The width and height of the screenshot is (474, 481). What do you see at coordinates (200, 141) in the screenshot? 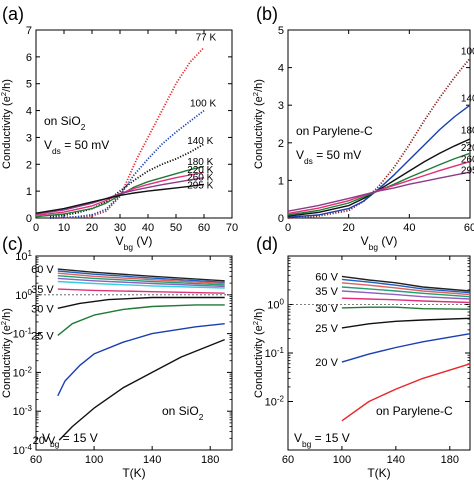
I see `series-label: 140 K` at bounding box center [200, 141].